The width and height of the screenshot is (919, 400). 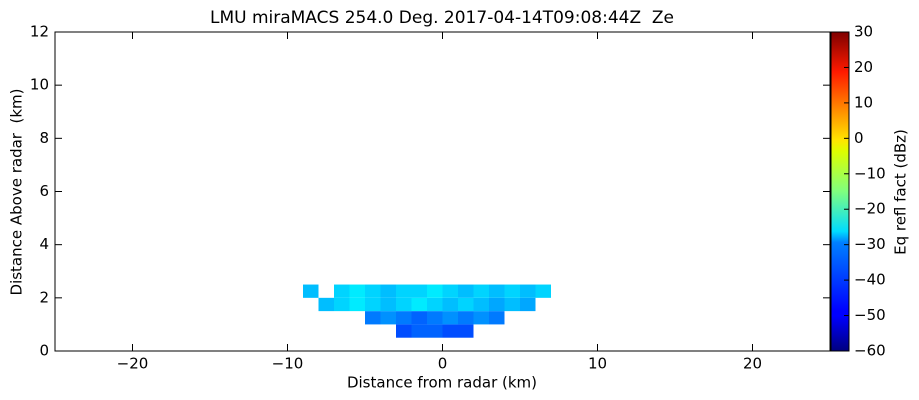 What do you see at coordinates (39, 85) in the screenshot?
I see `y-tick-label: 10` at bounding box center [39, 85].